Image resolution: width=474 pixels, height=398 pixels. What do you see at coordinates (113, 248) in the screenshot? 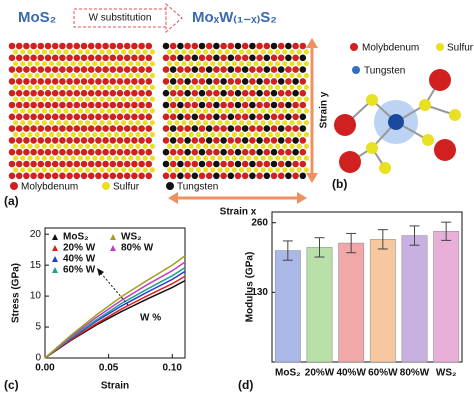
I see `legend-marker` at bounding box center [113, 248].